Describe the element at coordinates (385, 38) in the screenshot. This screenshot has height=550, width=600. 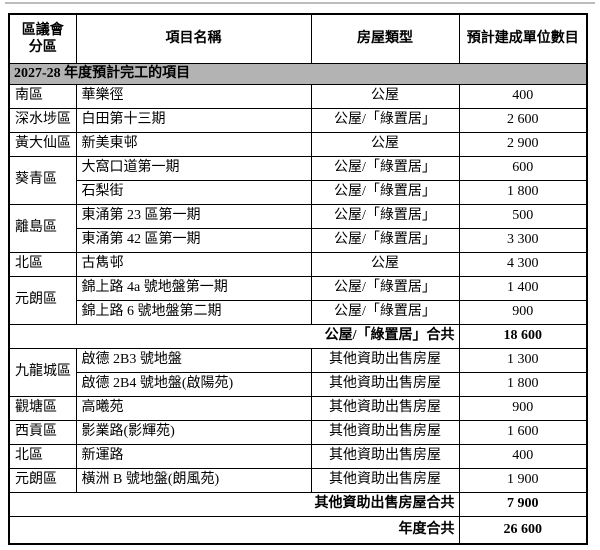
I see `col-header-type: 房屋類型` at that location.